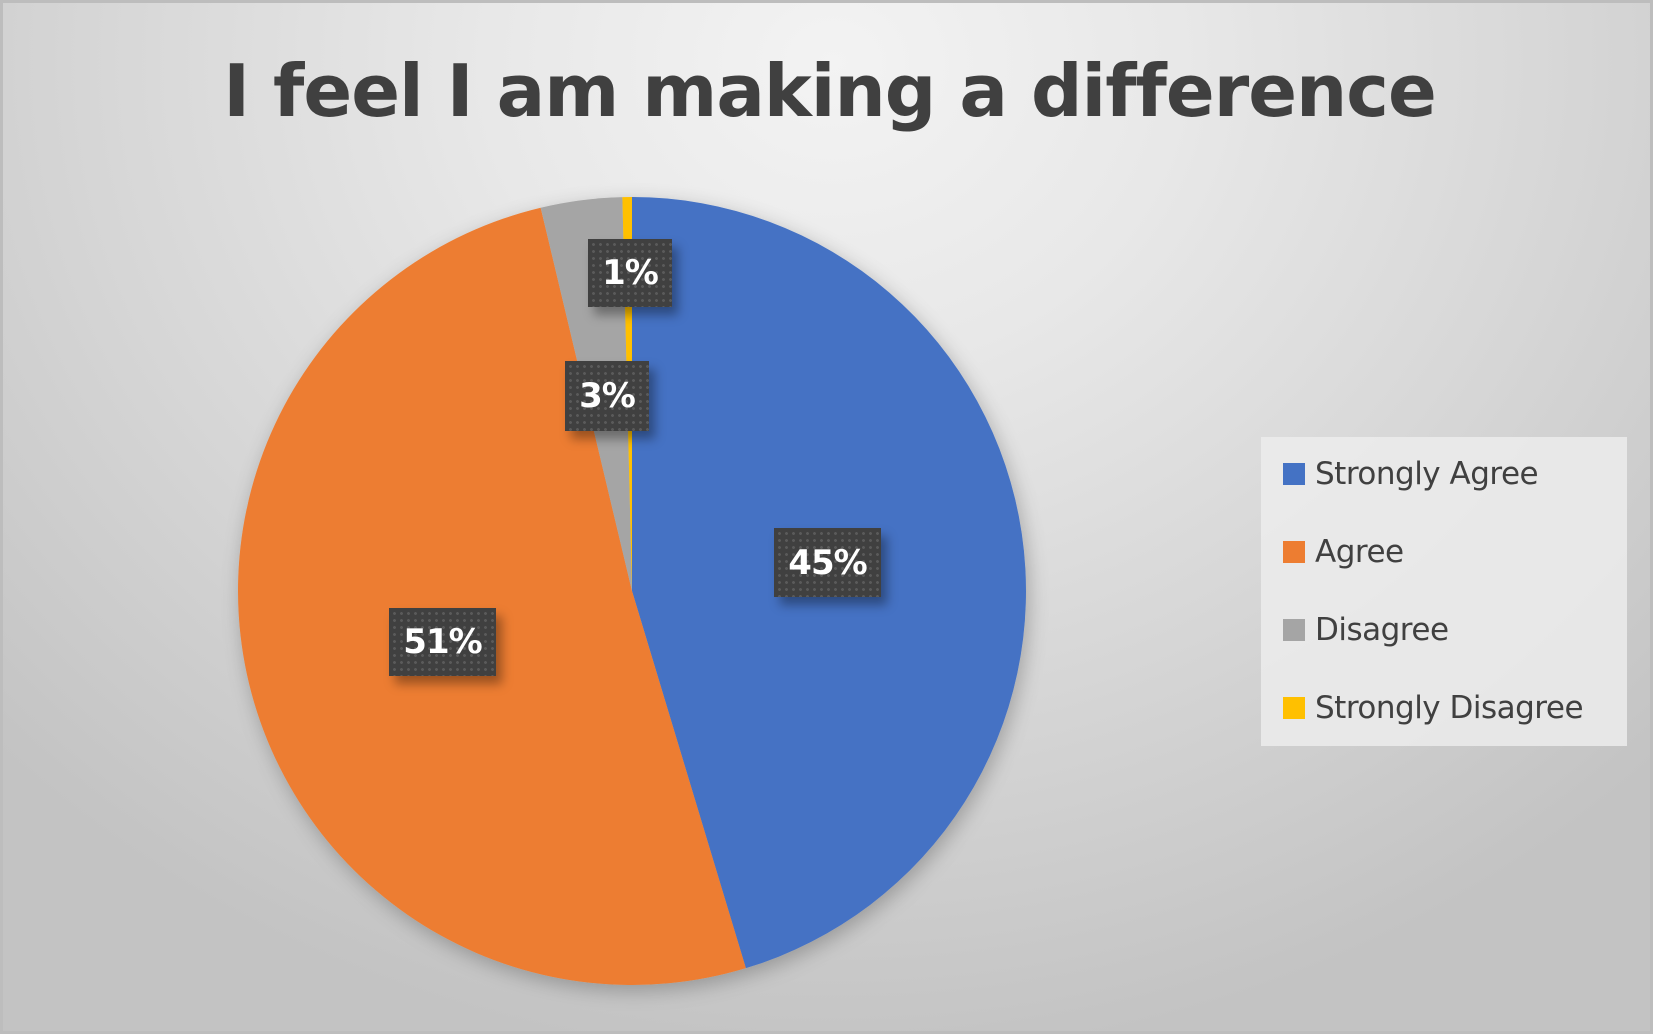  Describe the element at coordinates (607, 396) in the screenshot. I see `data-label-disagree: 3%` at that location.